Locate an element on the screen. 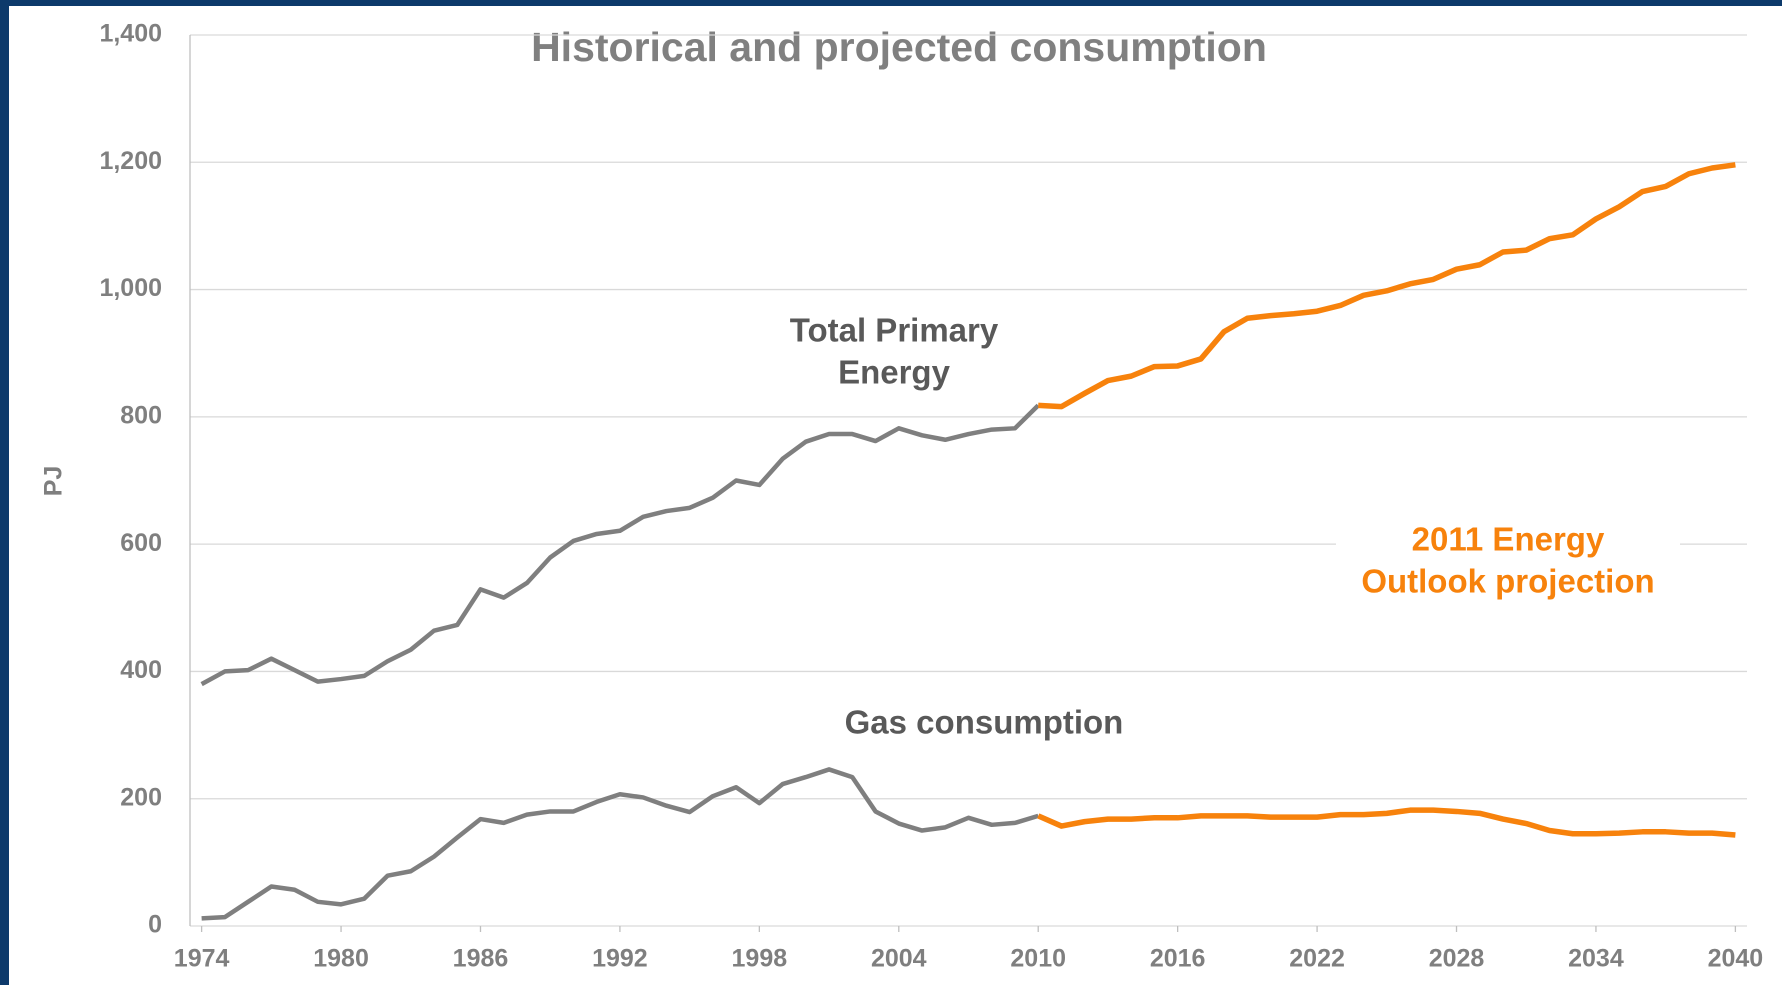 This screenshot has width=1782, height=985. x-tick-label: 2010 is located at coordinates (1038, 959).